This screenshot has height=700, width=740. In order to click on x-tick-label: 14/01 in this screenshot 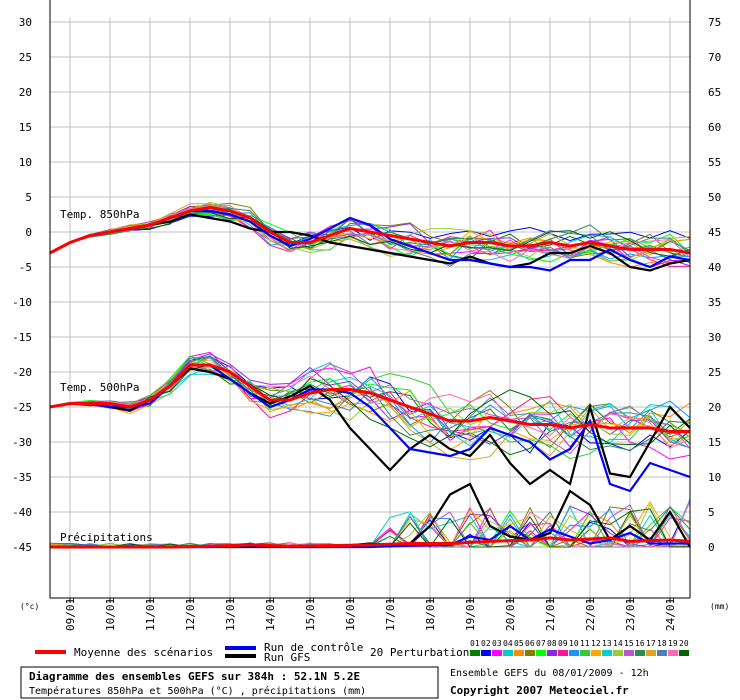, I will do `click(270, 614)`.